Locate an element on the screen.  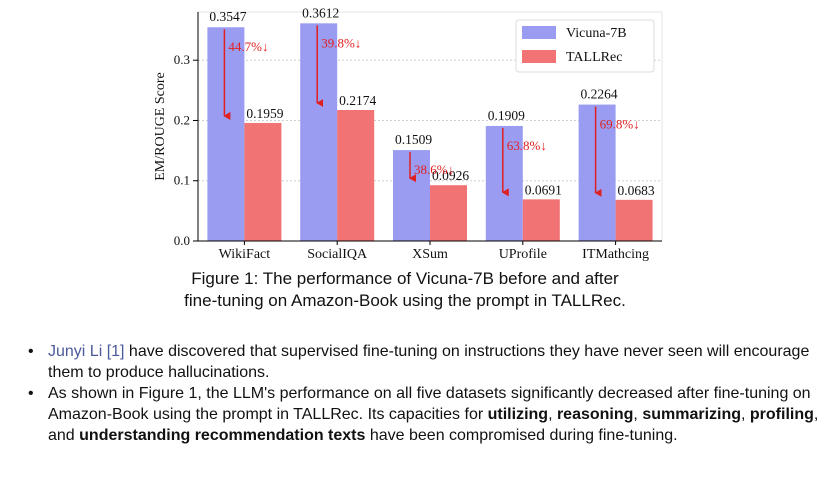
value-label-vicuna-7b: 0.1909 is located at coordinates (506, 115).